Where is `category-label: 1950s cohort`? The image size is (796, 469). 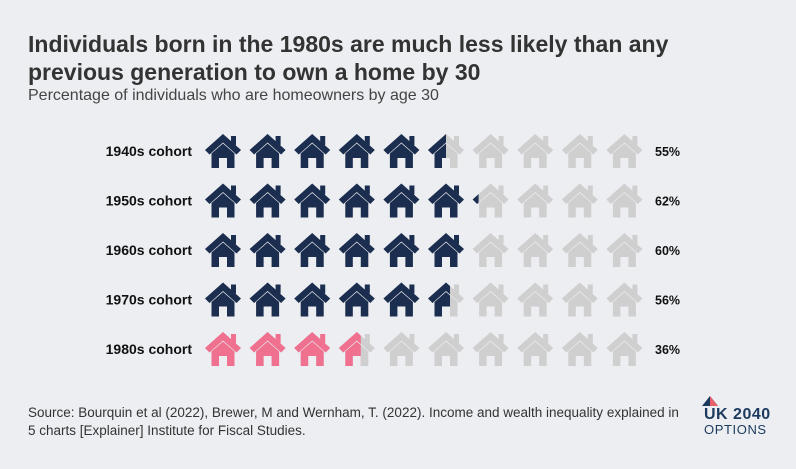 category-label: 1950s cohort is located at coordinates (149, 201).